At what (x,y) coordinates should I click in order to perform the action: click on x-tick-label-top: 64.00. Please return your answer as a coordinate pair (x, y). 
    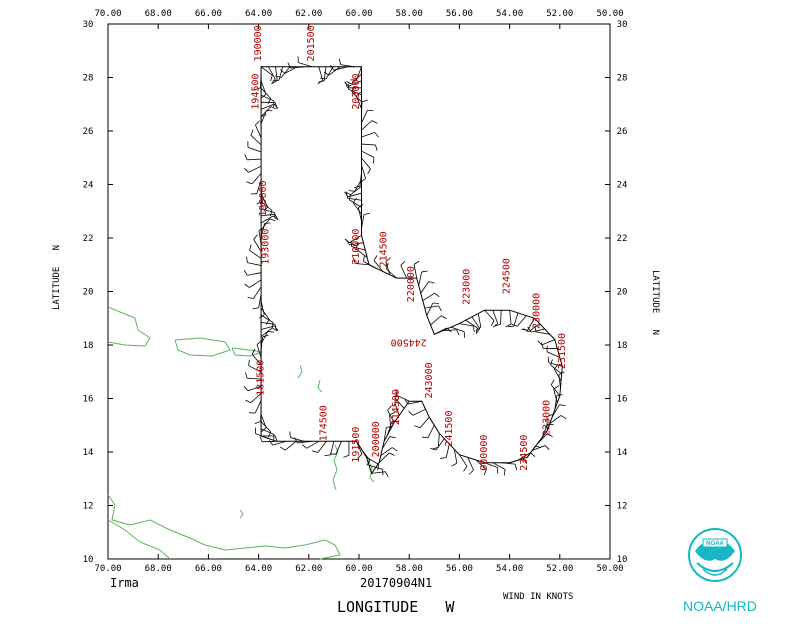
    Looking at the image, I should click on (258, 14).